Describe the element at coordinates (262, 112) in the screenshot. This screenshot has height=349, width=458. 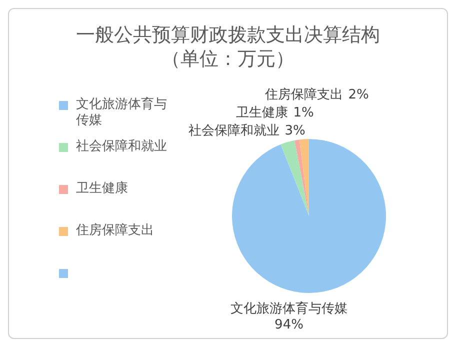
I see `slice-label: 卫生健康` at that location.